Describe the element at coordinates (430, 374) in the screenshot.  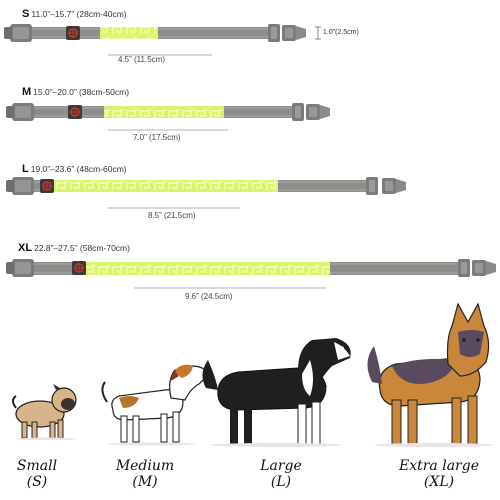
I see `german-shepherd-icon` at that location.